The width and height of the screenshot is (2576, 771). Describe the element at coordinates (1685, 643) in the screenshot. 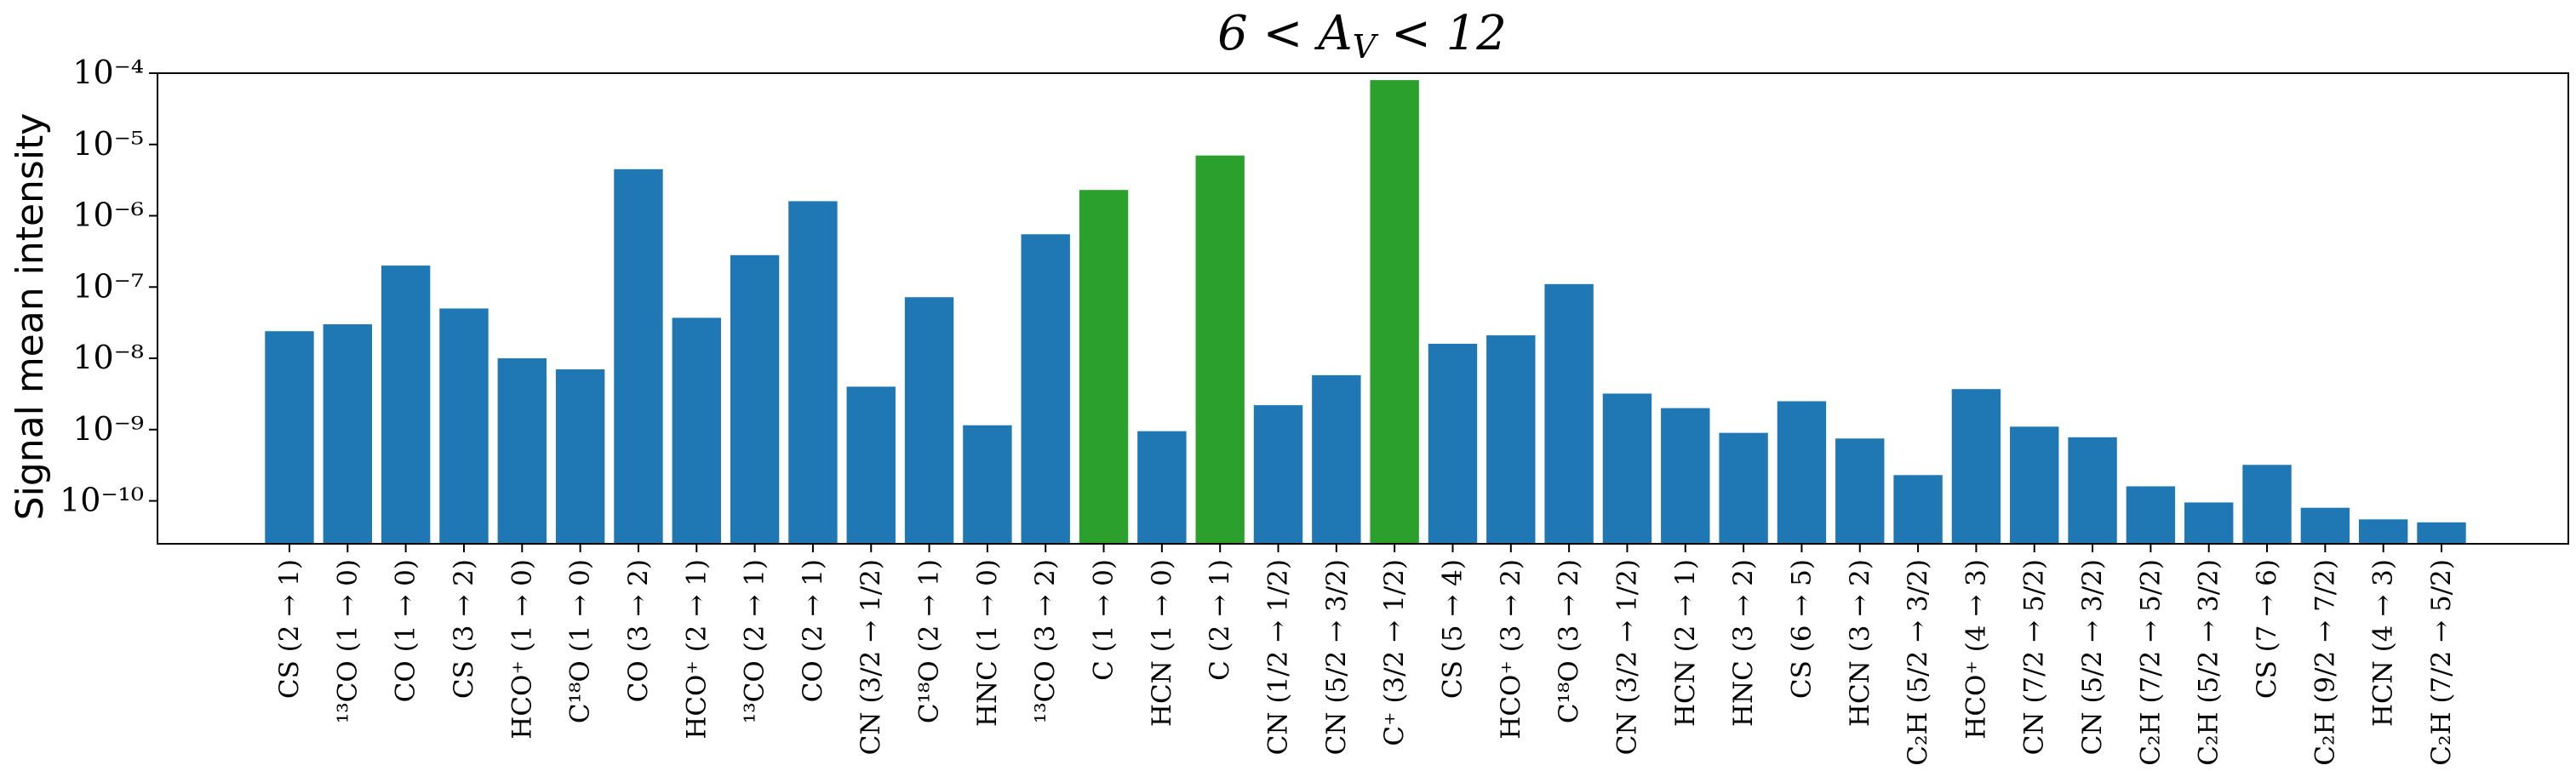

I see `x-tick-label: HCN (2 → 1)` at that location.